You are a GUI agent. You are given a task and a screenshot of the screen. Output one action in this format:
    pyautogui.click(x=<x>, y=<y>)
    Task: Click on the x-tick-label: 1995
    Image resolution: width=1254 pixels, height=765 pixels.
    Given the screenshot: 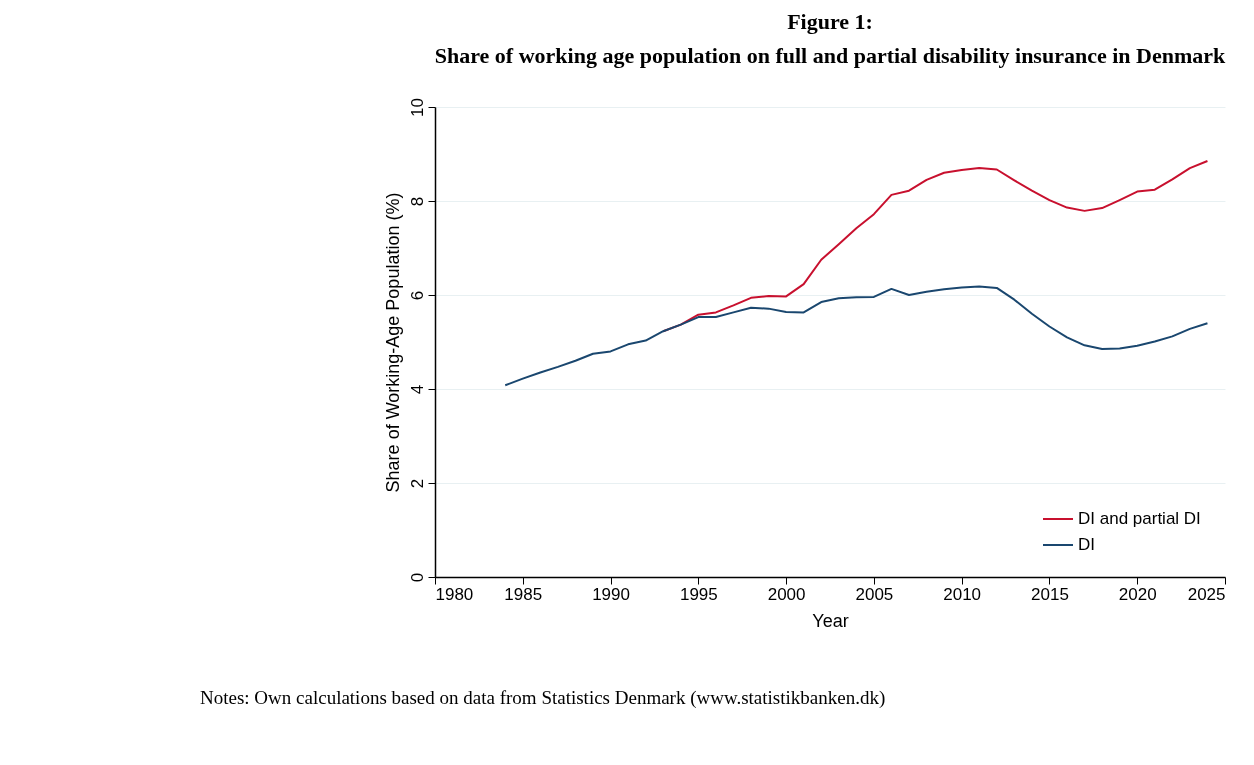 What is the action you would take?
    pyautogui.click(x=698, y=594)
    